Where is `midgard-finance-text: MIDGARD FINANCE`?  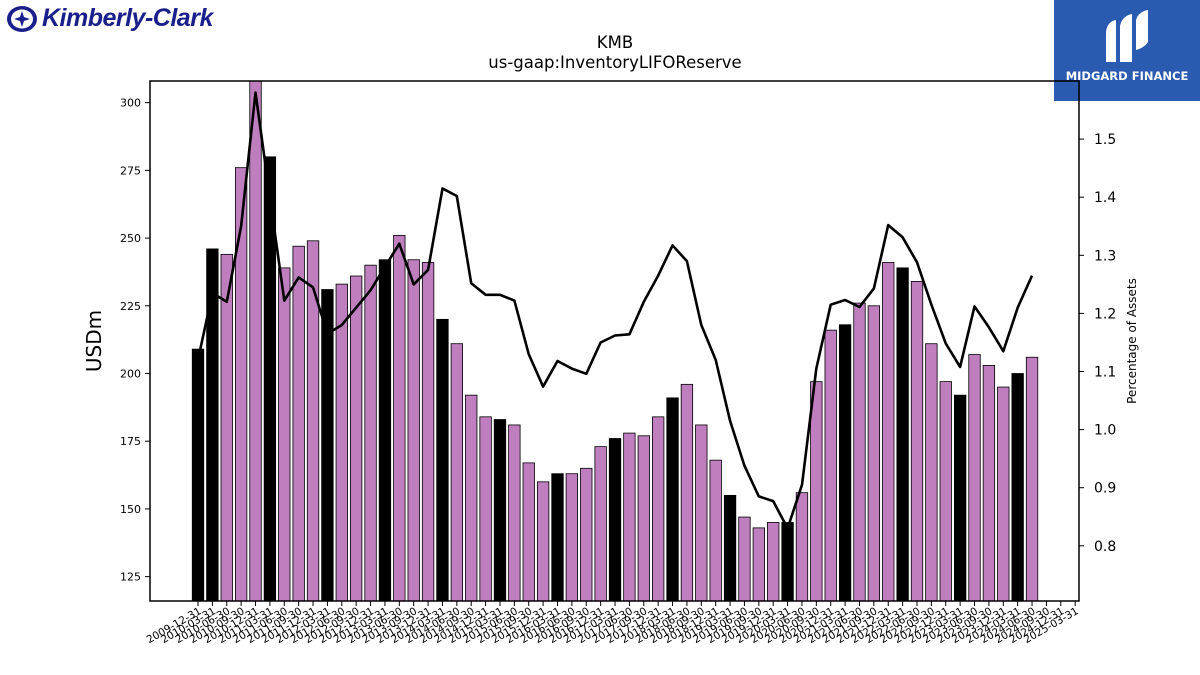 midgard-finance-text: MIDGARD FINANCE is located at coordinates (1127, 76).